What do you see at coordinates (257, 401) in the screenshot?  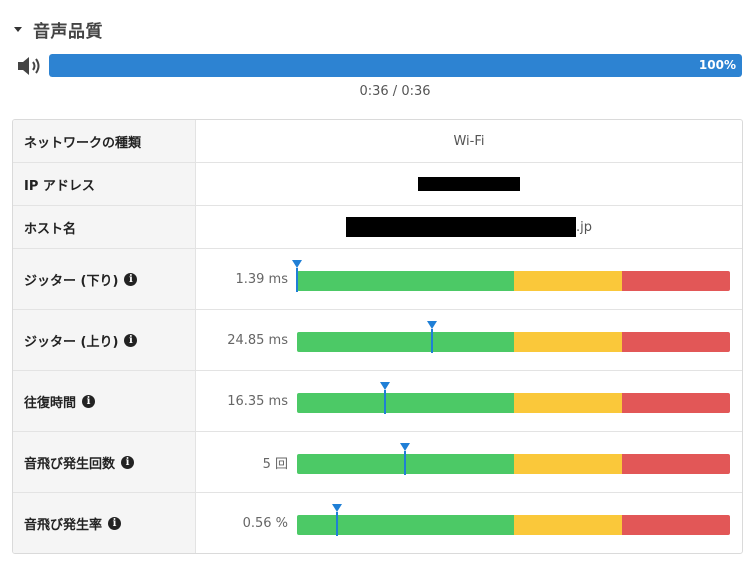 I see `metric-value: 16.35 ms` at bounding box center [257, 401].